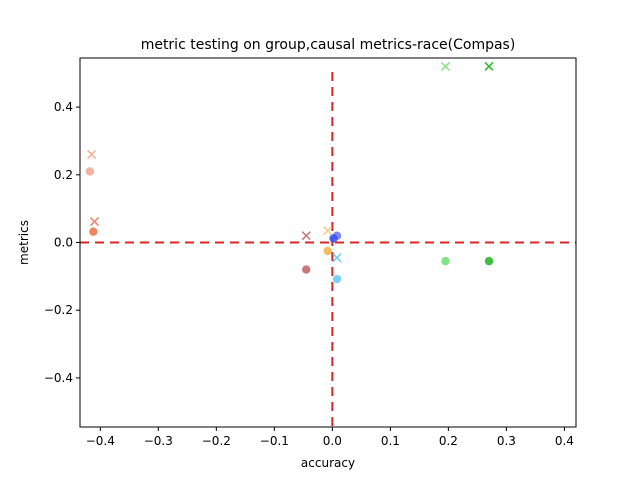 The width and height of the screenshot is (640, 480). What do you see at coordinates (158, 441) in the screenshot?
I see `x-tick-label: −0.3` at bounding box center [158, 441].